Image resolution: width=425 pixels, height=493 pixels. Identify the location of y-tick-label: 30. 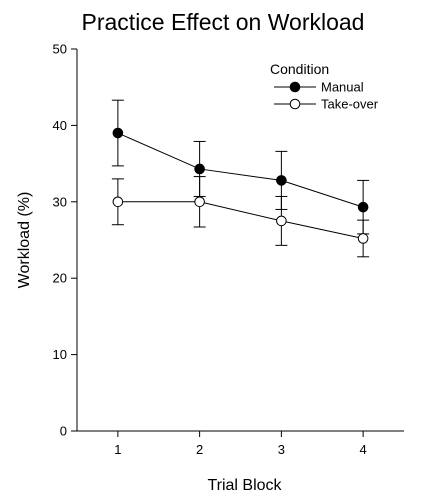
(60, 201).